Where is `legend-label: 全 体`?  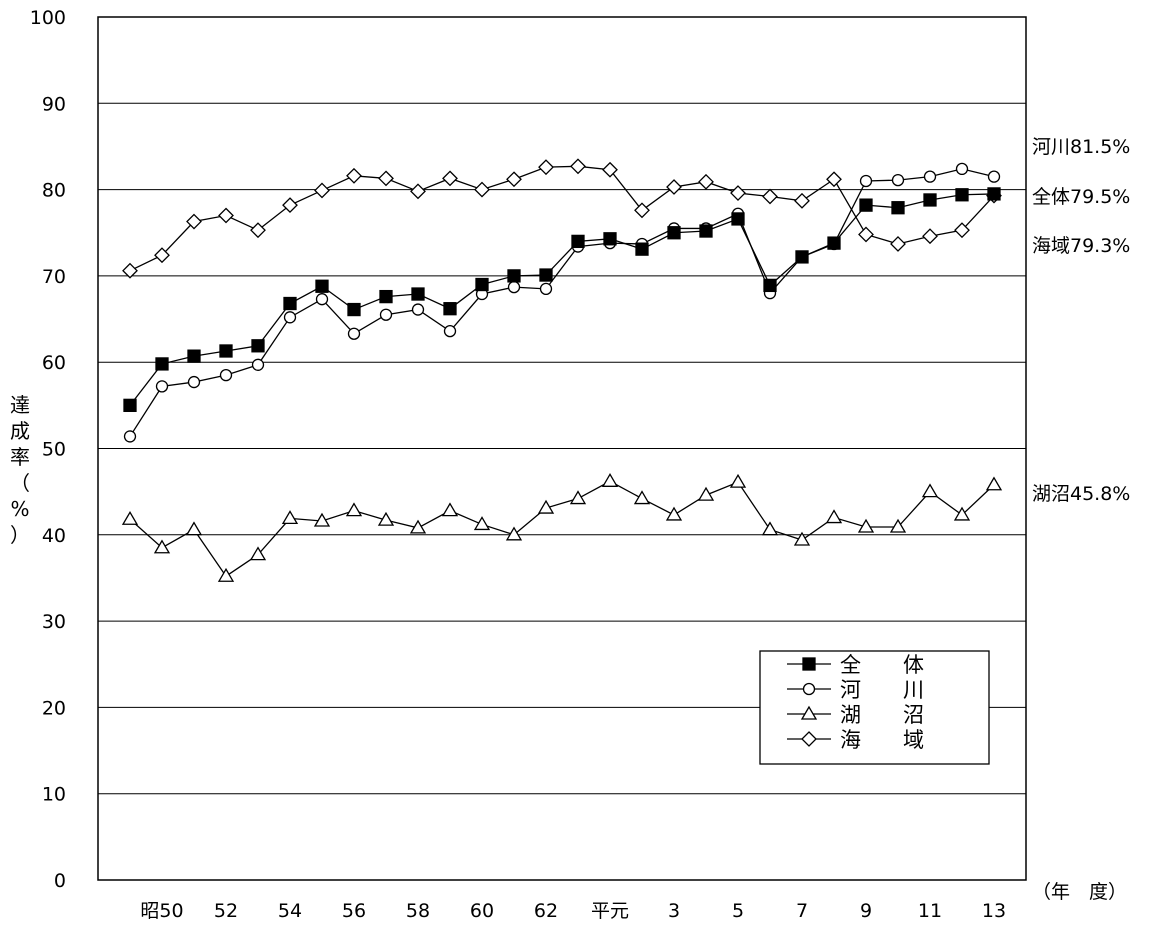
legend-label: 全 体 is located at coordinates (882, 665).